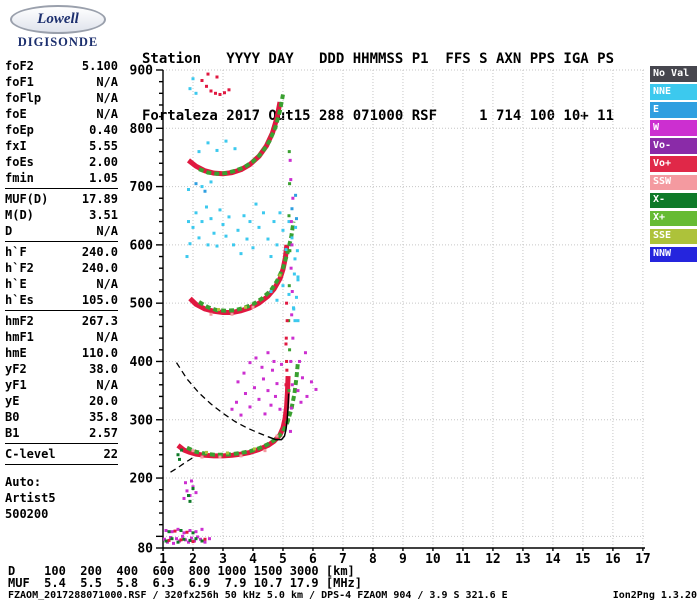 Image resolution: width=700 pixels, height=600 pixels. Describe the element at coordinates (223, 559) in the screenshot. I see `x-tick-label: 3` at that location.